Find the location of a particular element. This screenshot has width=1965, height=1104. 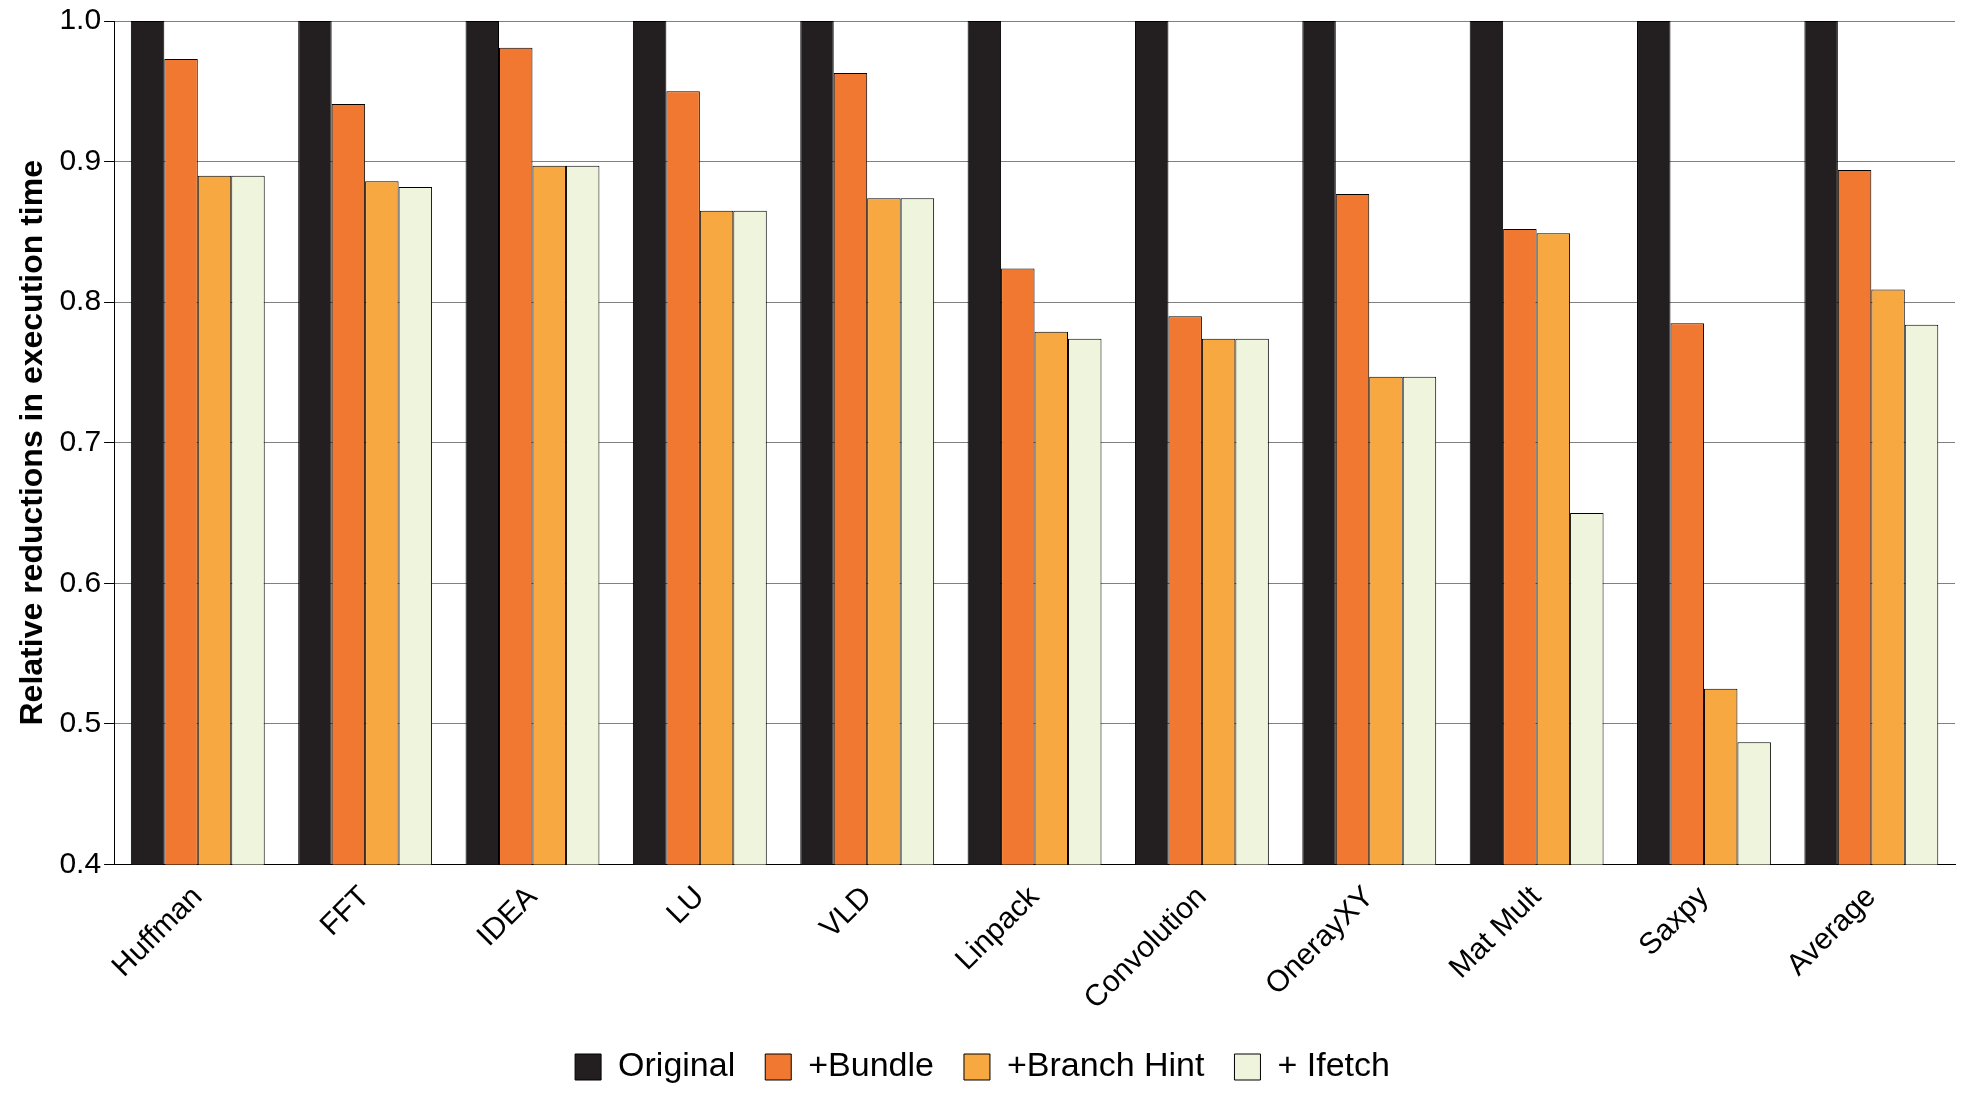

y-tick-label: 0.5 is located at coordinates (80, 722).